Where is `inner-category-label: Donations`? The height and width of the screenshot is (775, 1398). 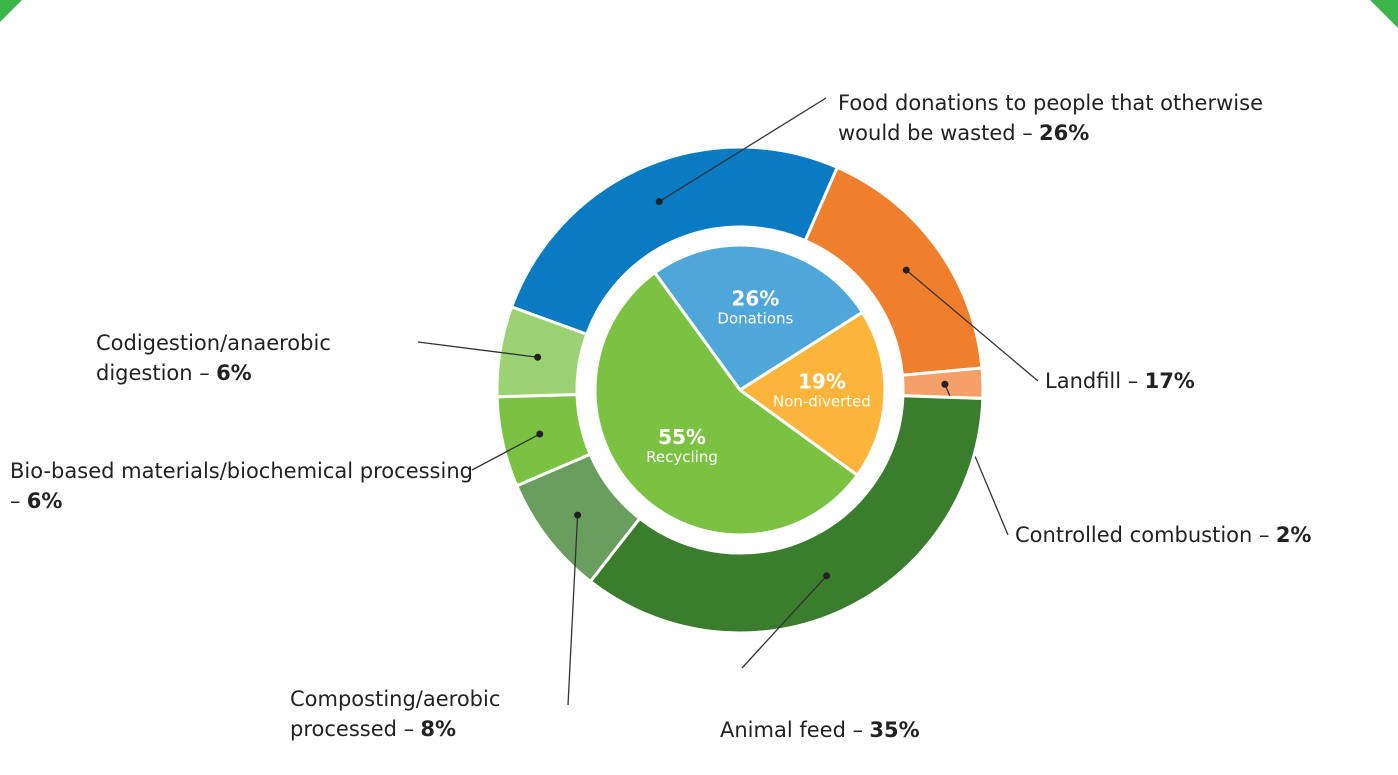
inner-category-label: Donations is located at coordinates (755, 318).